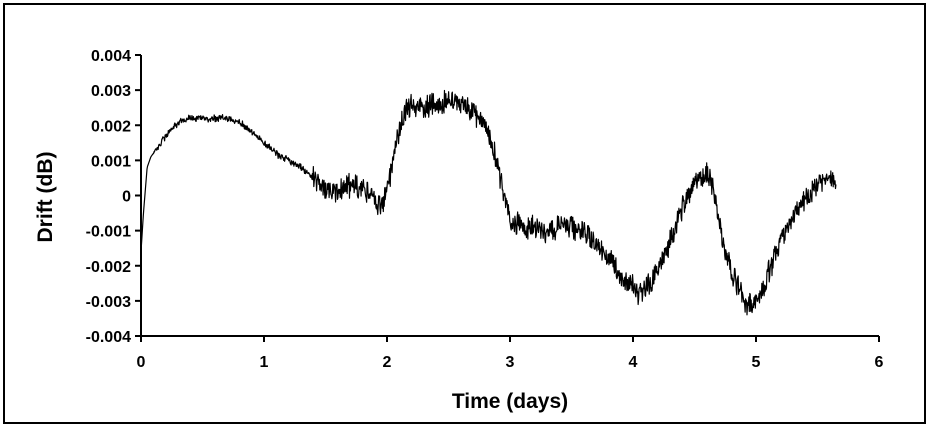  I want to click on y-tick-label: -0.001, so click(108, 232).